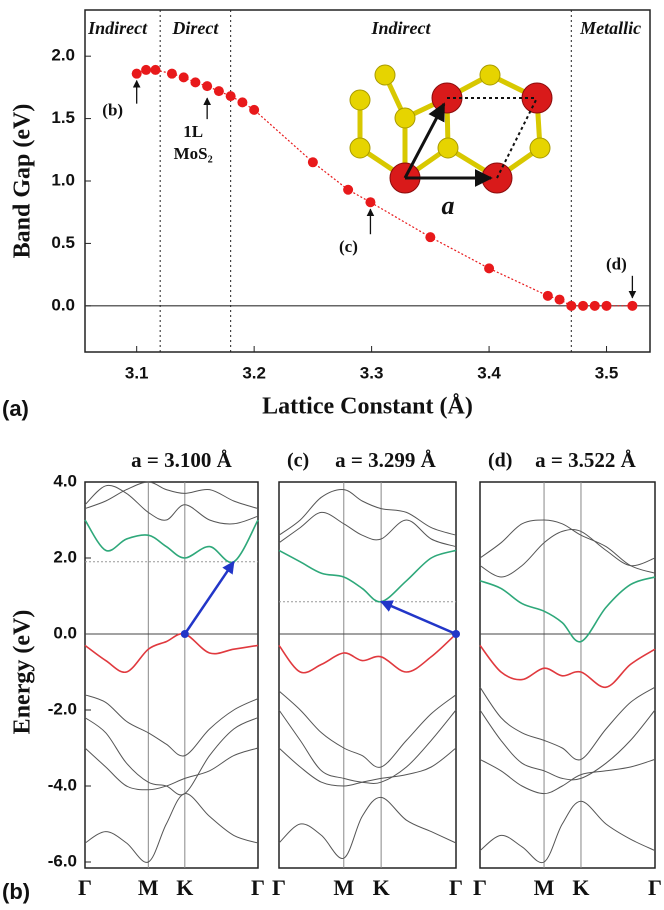  I want to click on x-tick-label: 3.1, so click(137, 372).